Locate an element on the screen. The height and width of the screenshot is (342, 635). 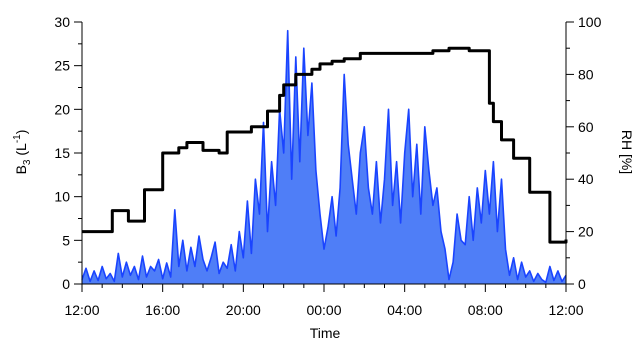
right-axis-title: RH [%] is located at coordinates (627, 152).